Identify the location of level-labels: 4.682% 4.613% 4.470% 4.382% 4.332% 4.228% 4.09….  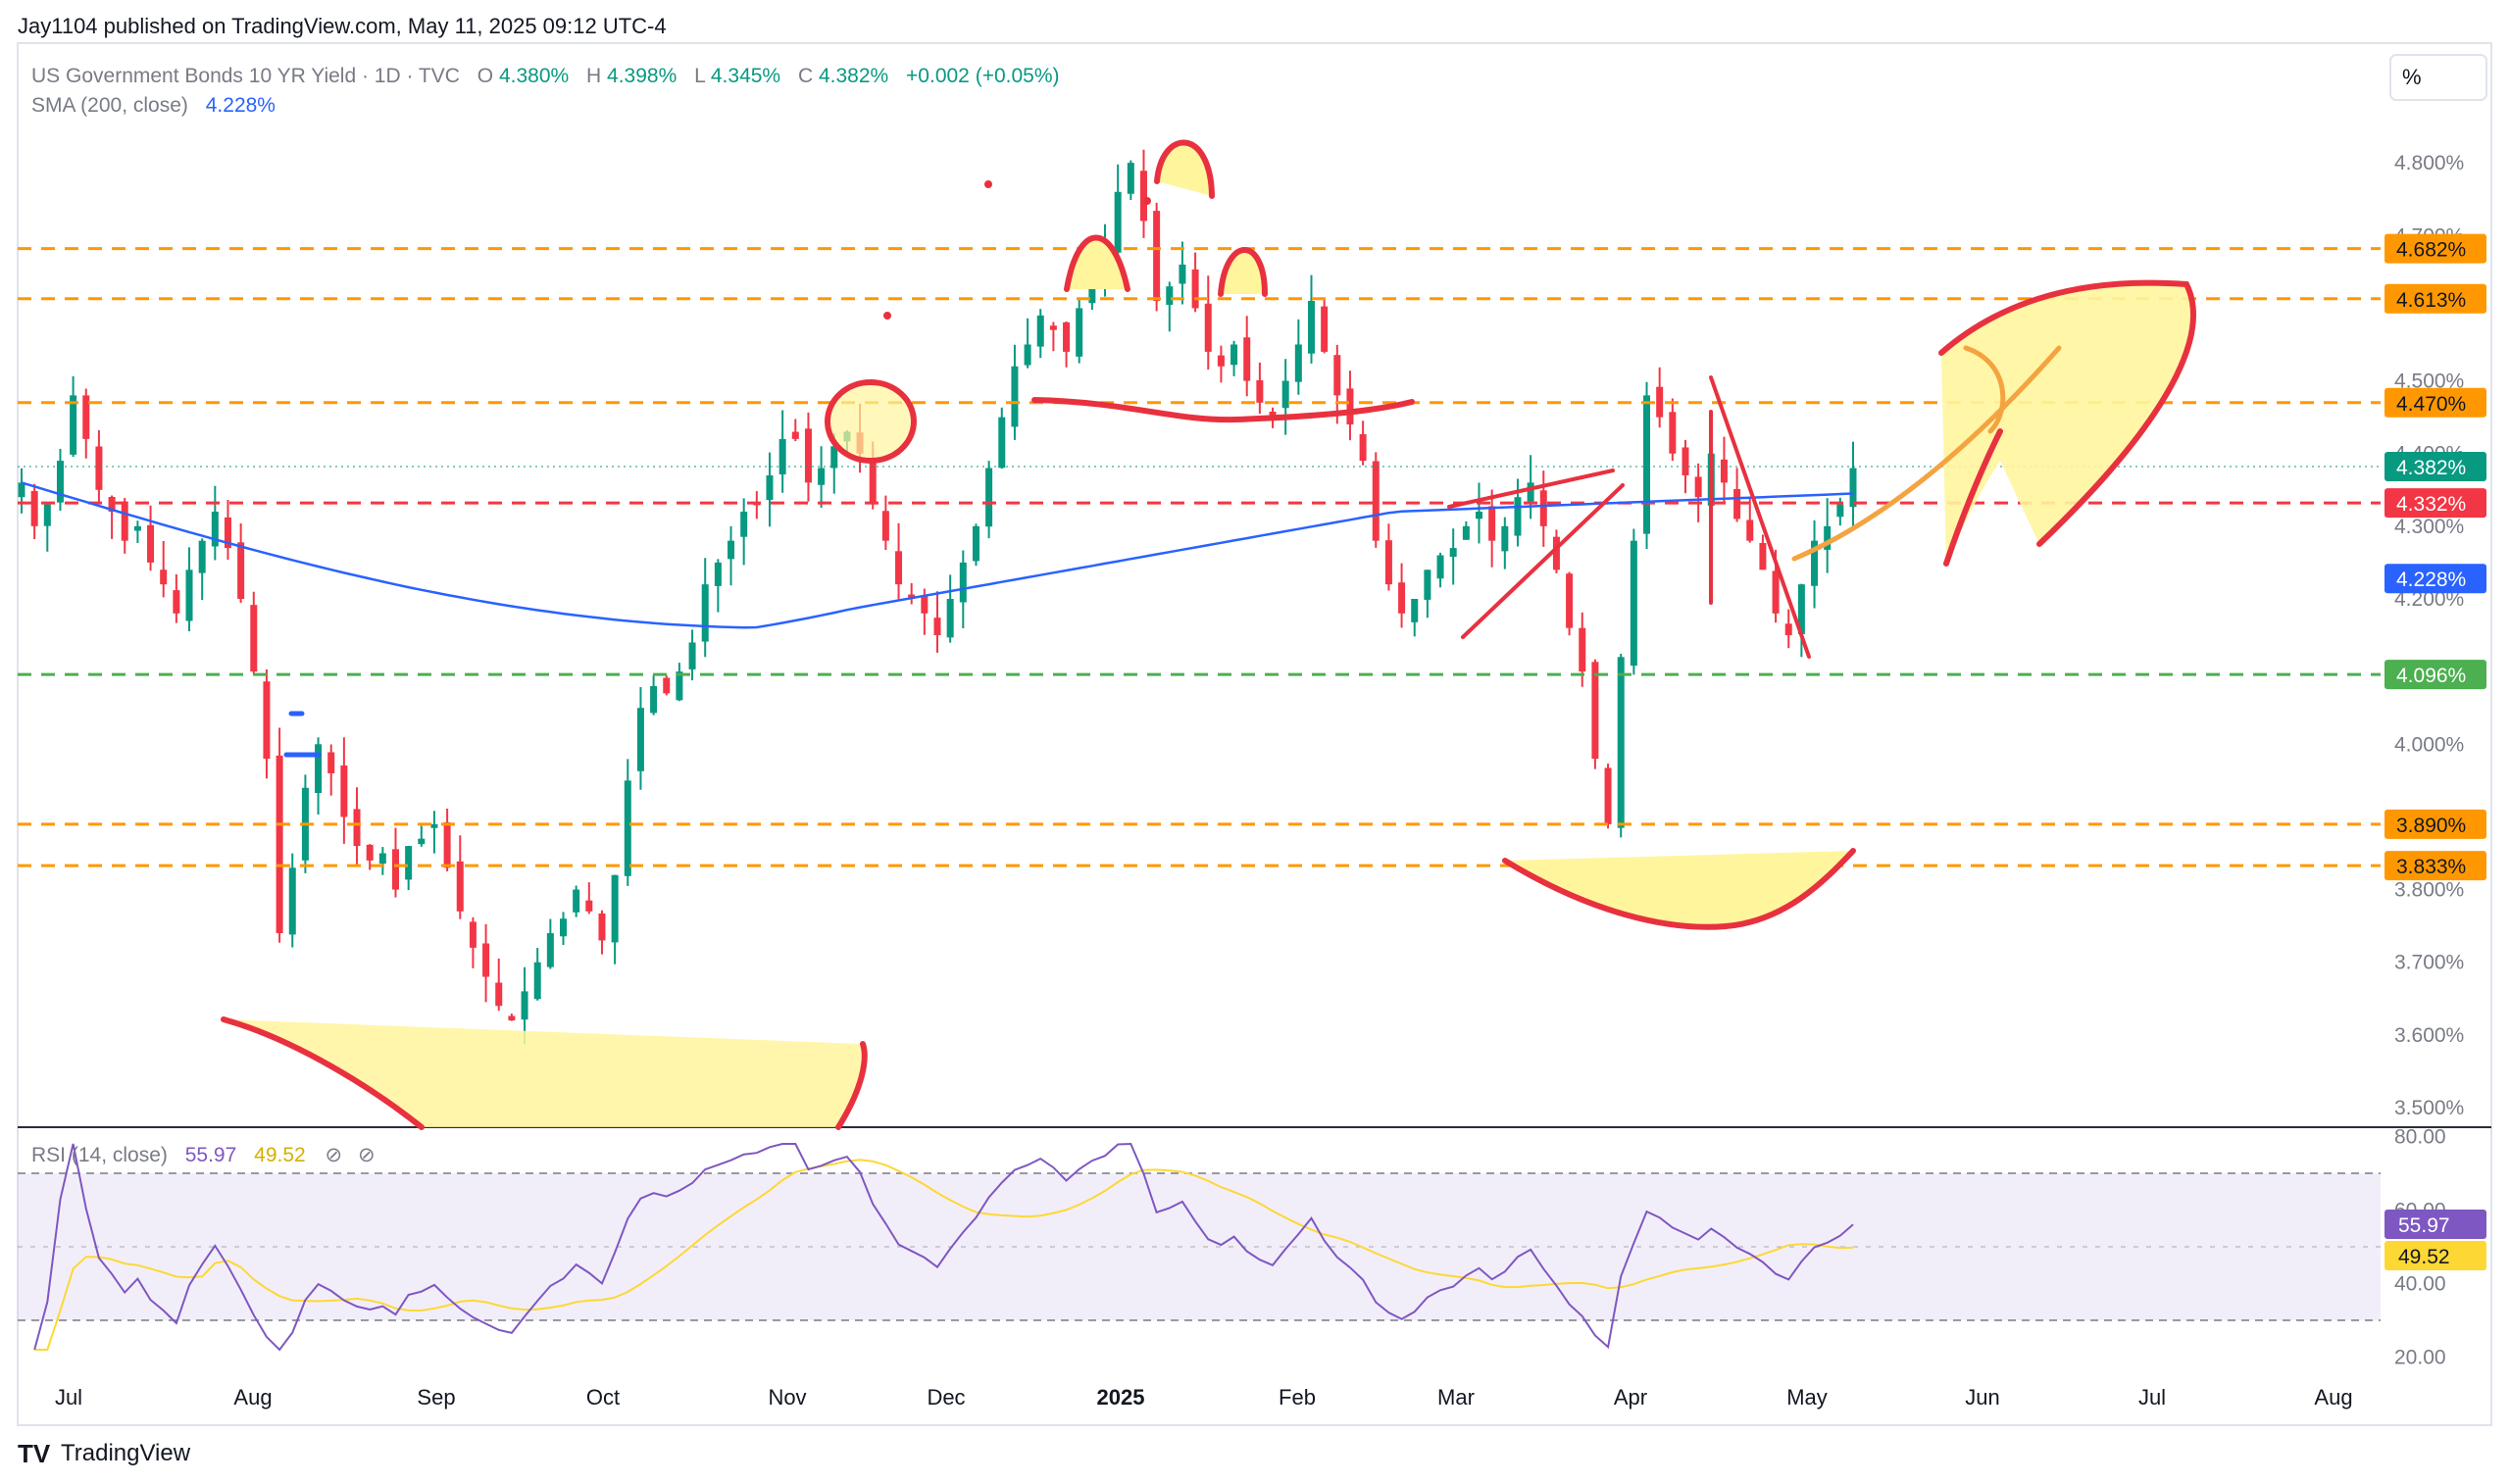
(2435, 557).